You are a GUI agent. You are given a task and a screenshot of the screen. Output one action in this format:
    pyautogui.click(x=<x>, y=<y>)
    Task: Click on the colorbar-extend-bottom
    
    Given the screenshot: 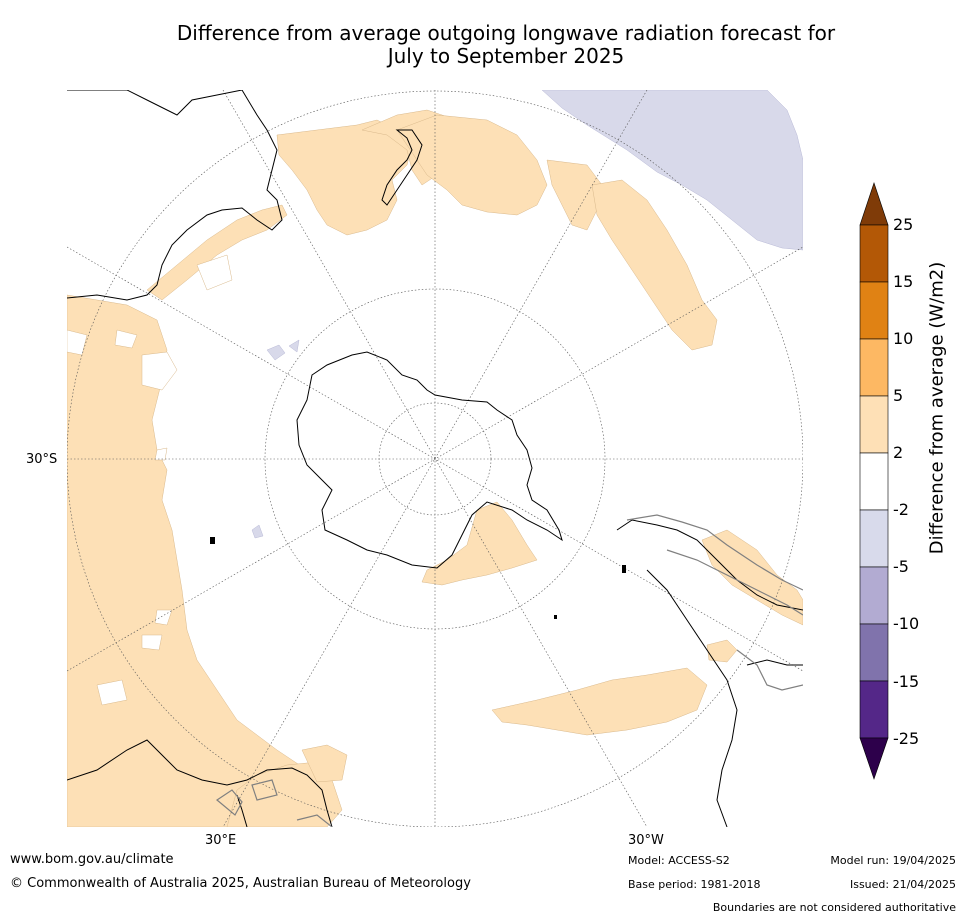 What is the action you would take?
    pyautogui.click(x=874, y=758)
    